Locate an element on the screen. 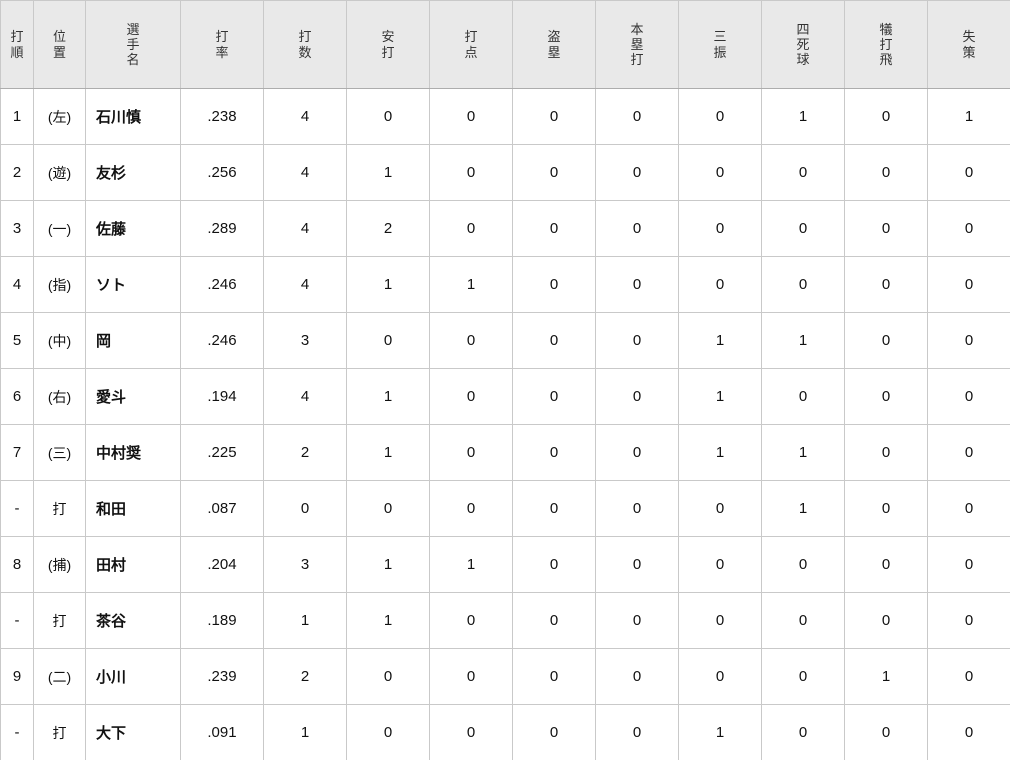  cell-avg: .225 is located at coordinates (222, 452).